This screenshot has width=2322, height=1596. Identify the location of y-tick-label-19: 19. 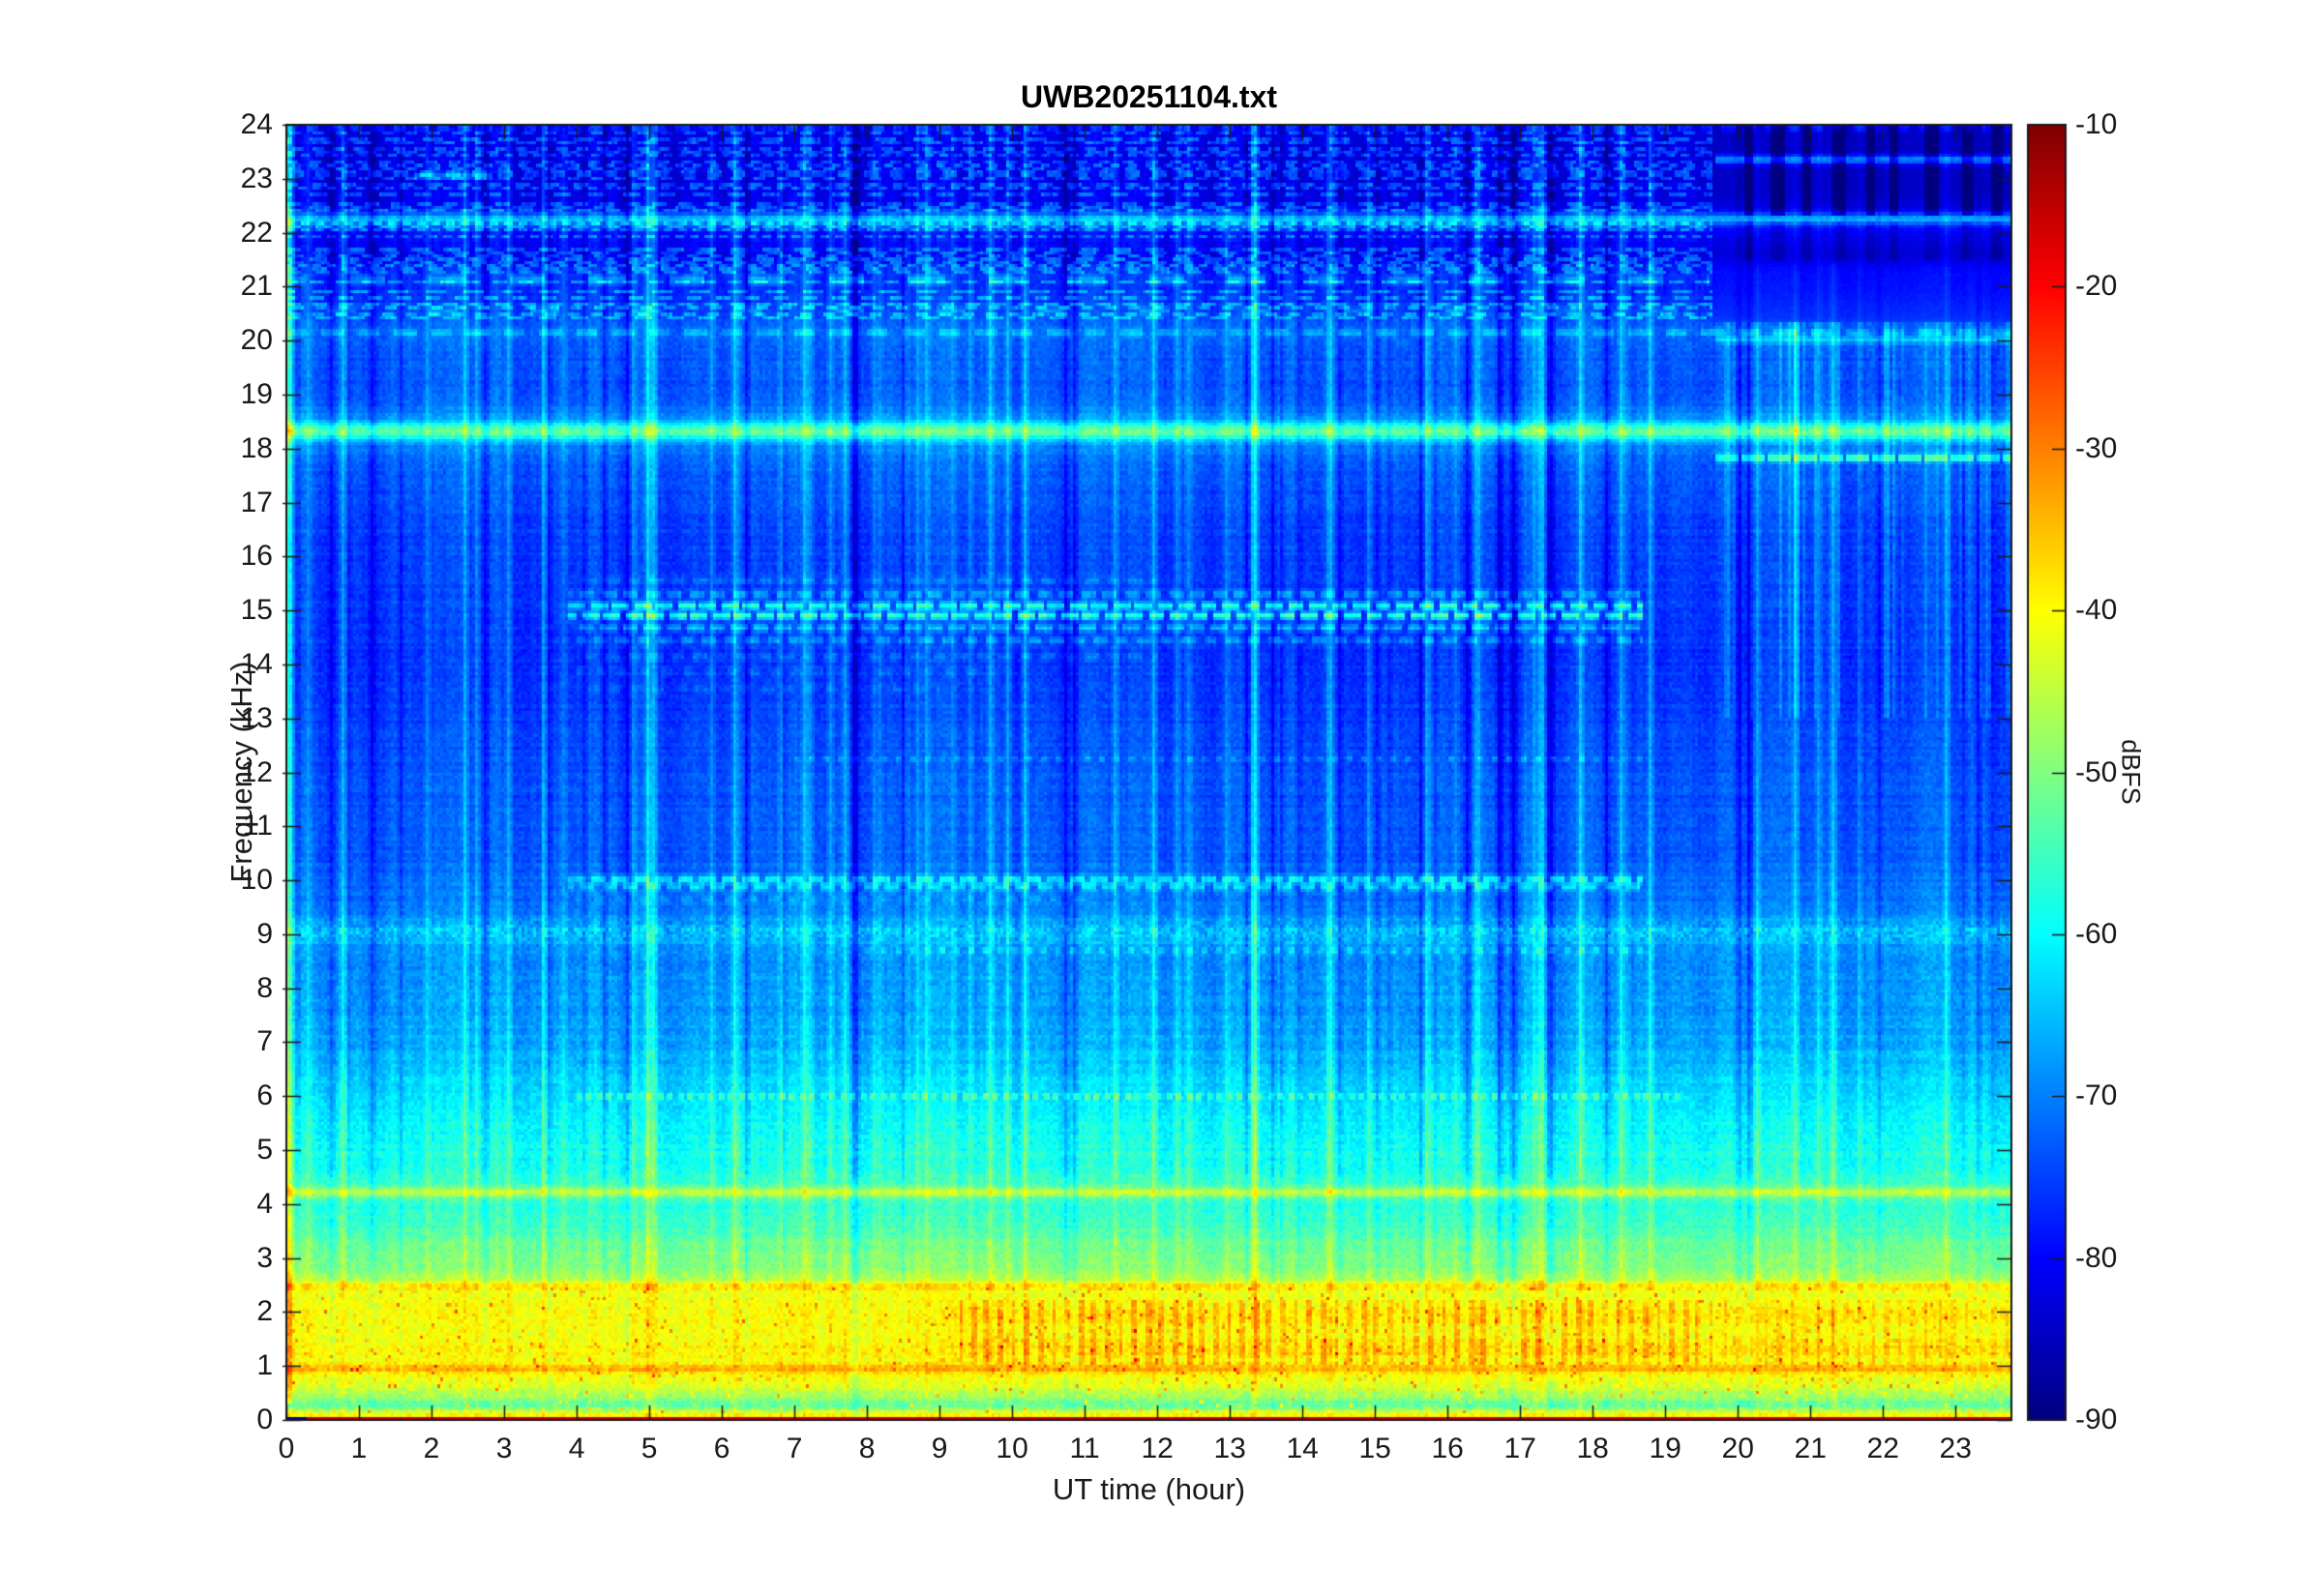
(256, 393).